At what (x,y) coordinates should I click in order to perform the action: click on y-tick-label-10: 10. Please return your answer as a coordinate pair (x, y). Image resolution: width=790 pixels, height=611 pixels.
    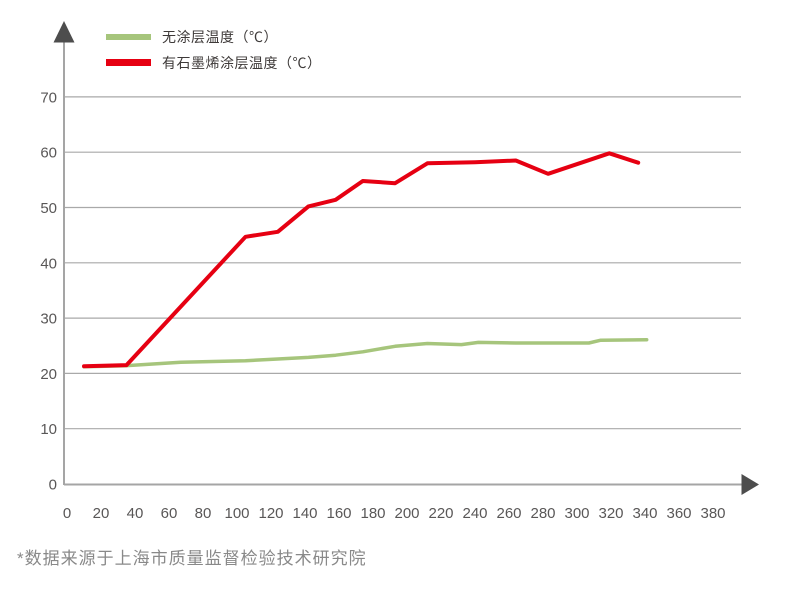
    Looking at the image, I should click on (48, 429).